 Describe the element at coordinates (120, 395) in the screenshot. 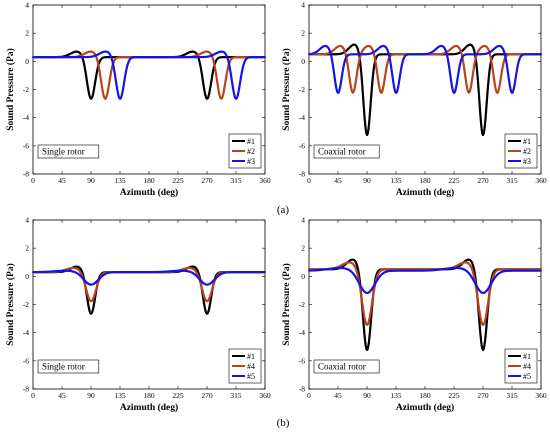

I see `x-tick-label: 135` at that location.